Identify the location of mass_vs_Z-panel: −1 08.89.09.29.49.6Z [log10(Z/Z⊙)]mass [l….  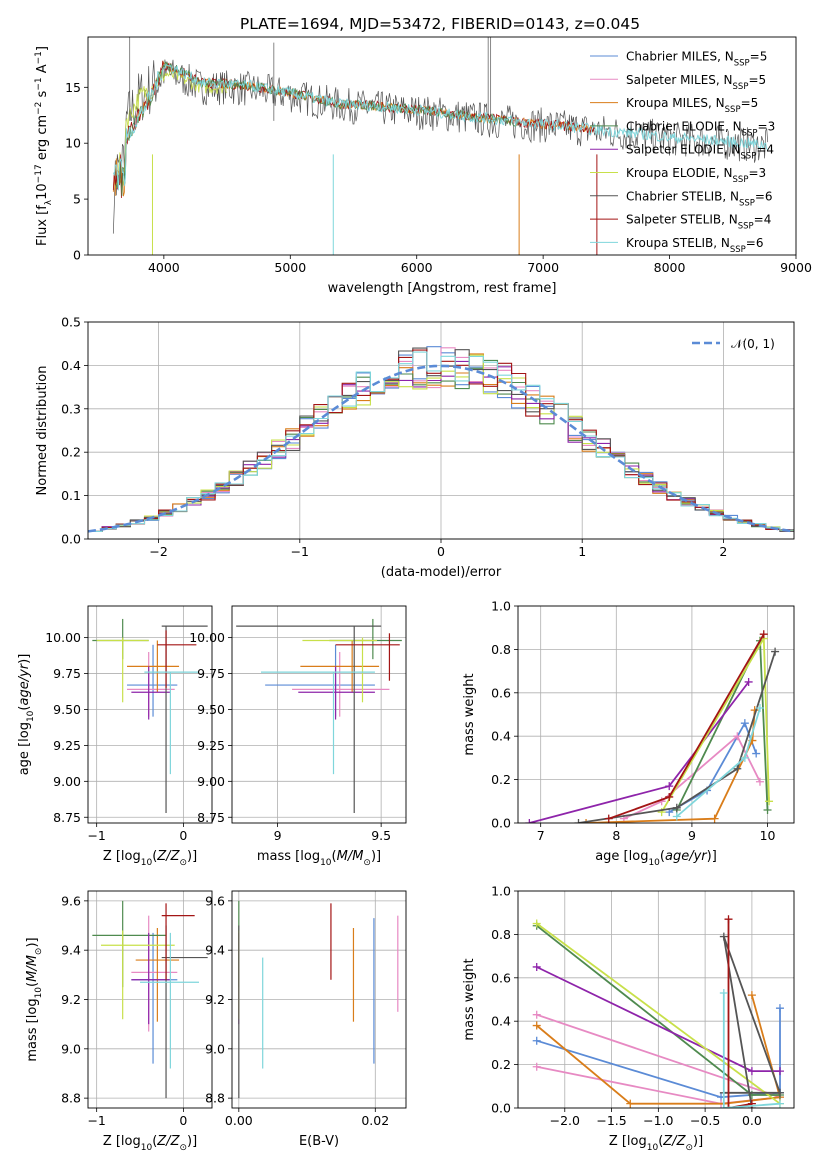
(119, 1021).